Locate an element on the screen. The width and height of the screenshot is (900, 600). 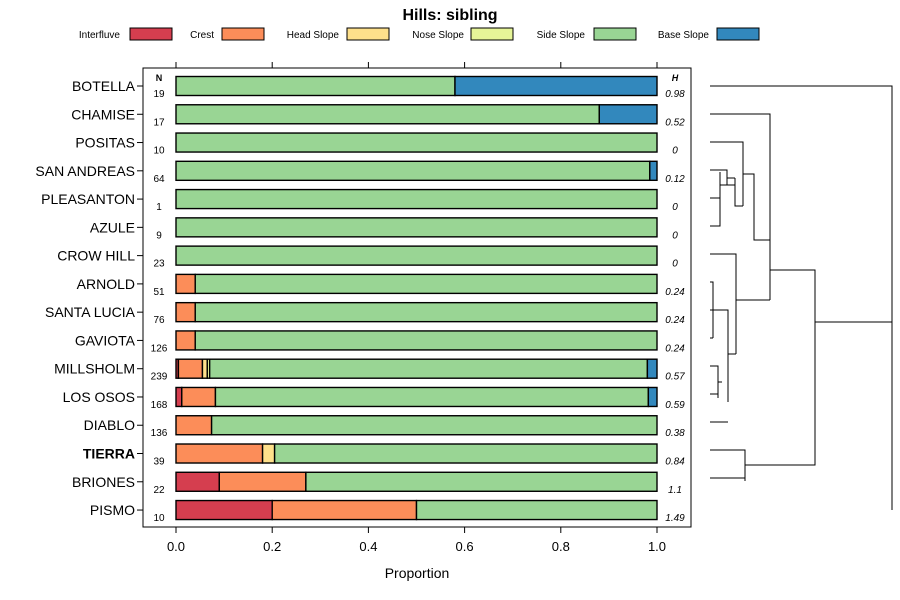
row-h: 0.38 is located at coordinates (675, 433).